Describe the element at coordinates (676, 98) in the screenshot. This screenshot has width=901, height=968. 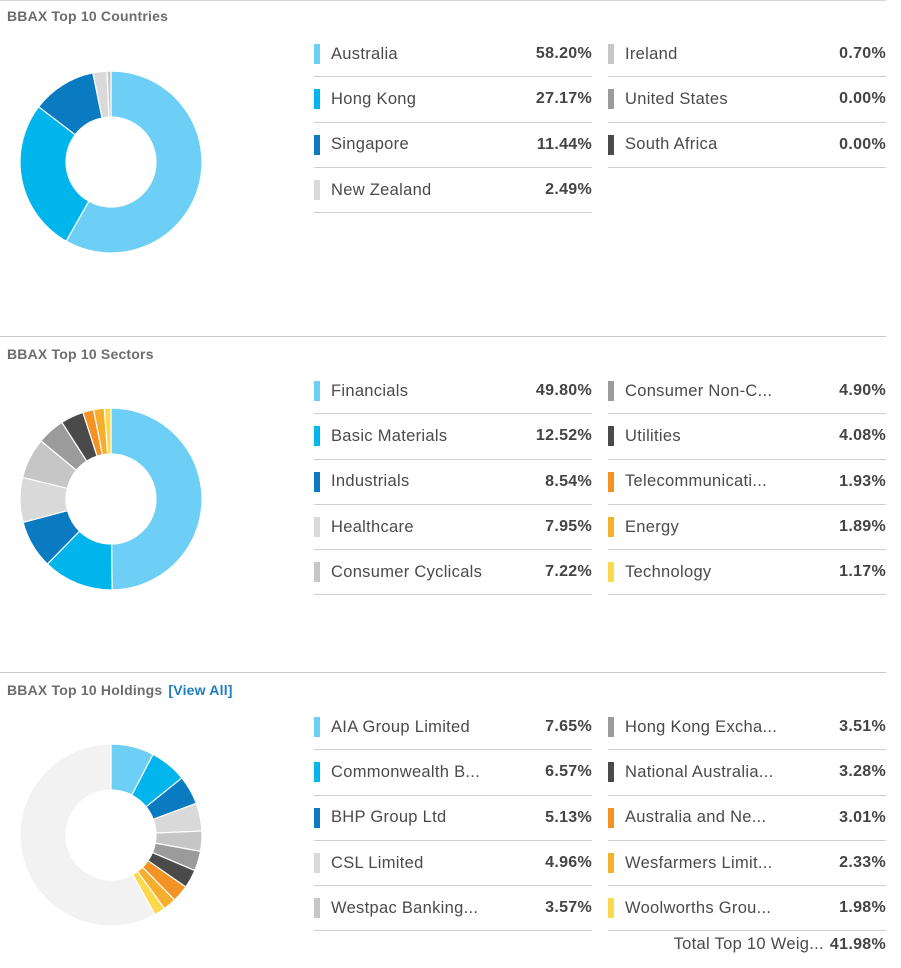
I see `legend-label: United States` at that location.